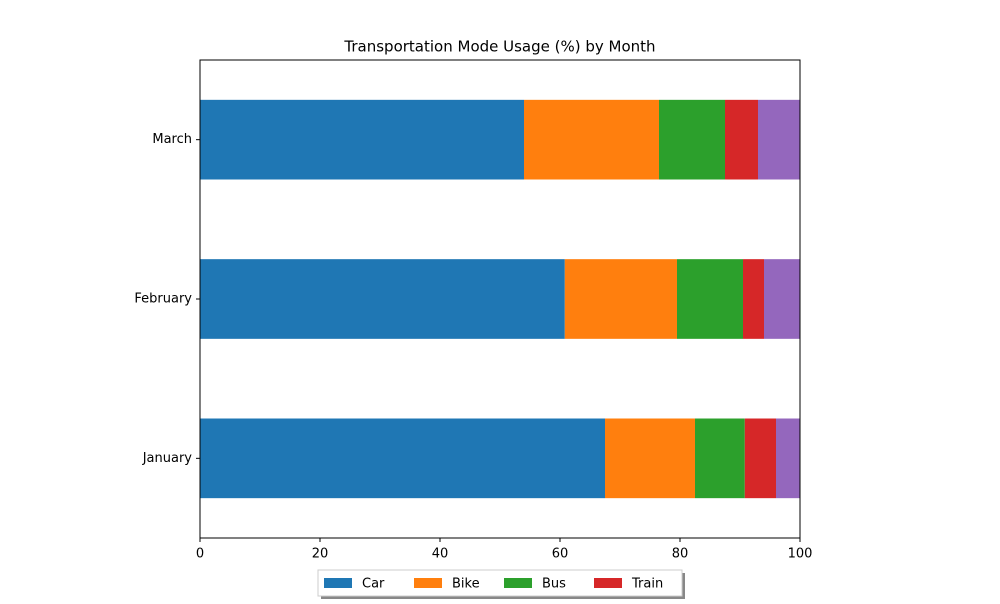 The height and width of the screenshot is (604, 1000). Describe the element at coordinates (167, 458) in the screenshot. I see `y-tick-label: January` at that location.